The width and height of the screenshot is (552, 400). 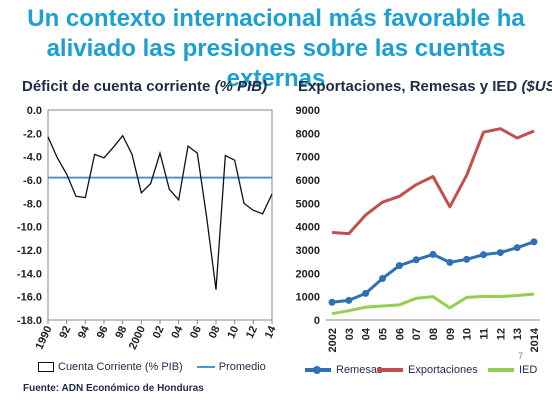 What do you see at coordinates (241, 86) in the screenshot?
I see `left-chart-title-units: (% PIB)` at bounding box center [241, 86].